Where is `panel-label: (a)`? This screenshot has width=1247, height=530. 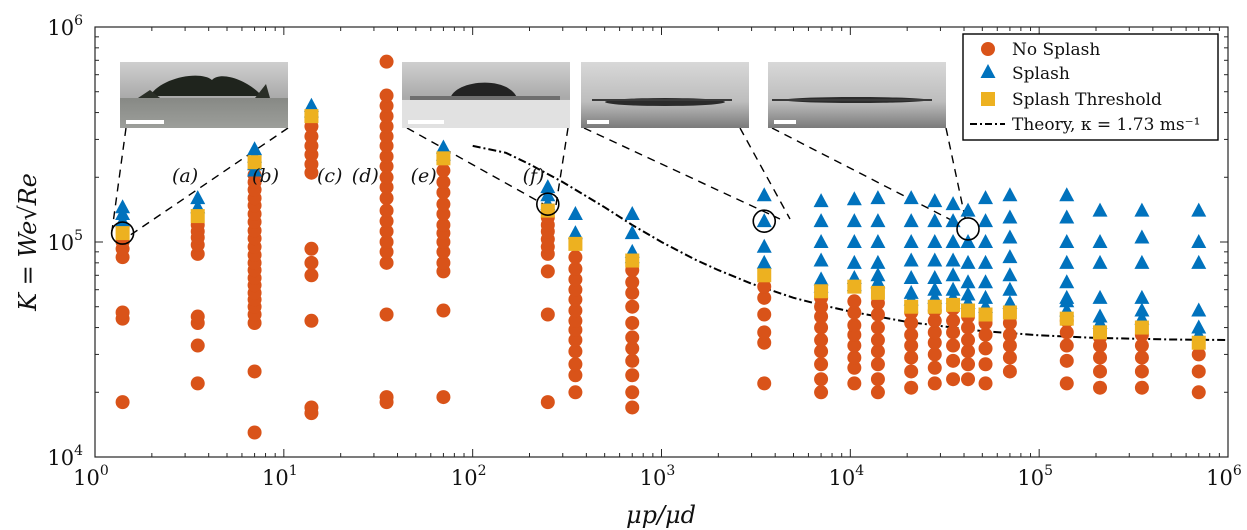 panel-label: (a) is located at coordinates (185, 176).